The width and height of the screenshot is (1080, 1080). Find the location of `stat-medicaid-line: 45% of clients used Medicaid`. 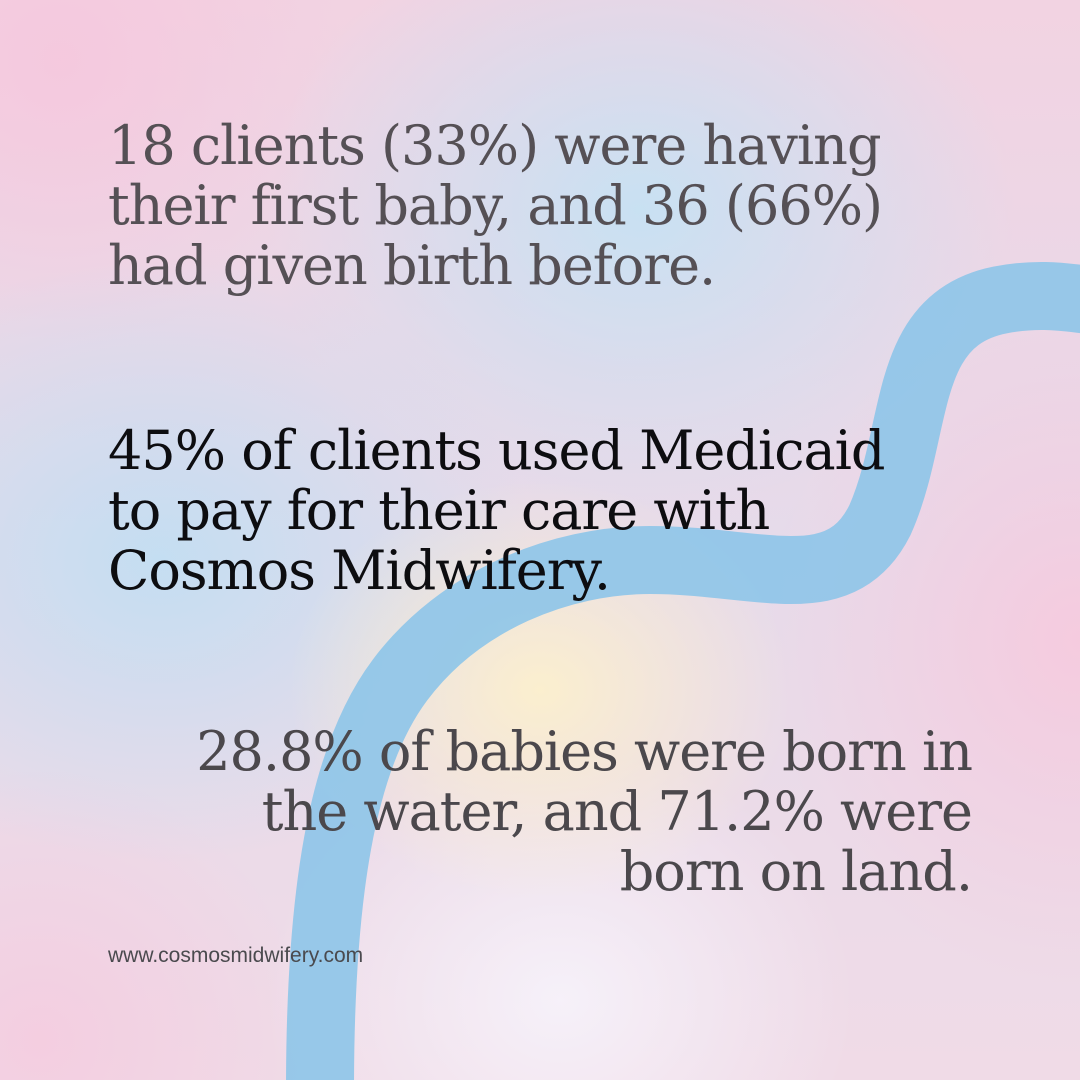

stat-medicaid-line: 45% of clients used Medicaid is located at coordinates (496, 450).